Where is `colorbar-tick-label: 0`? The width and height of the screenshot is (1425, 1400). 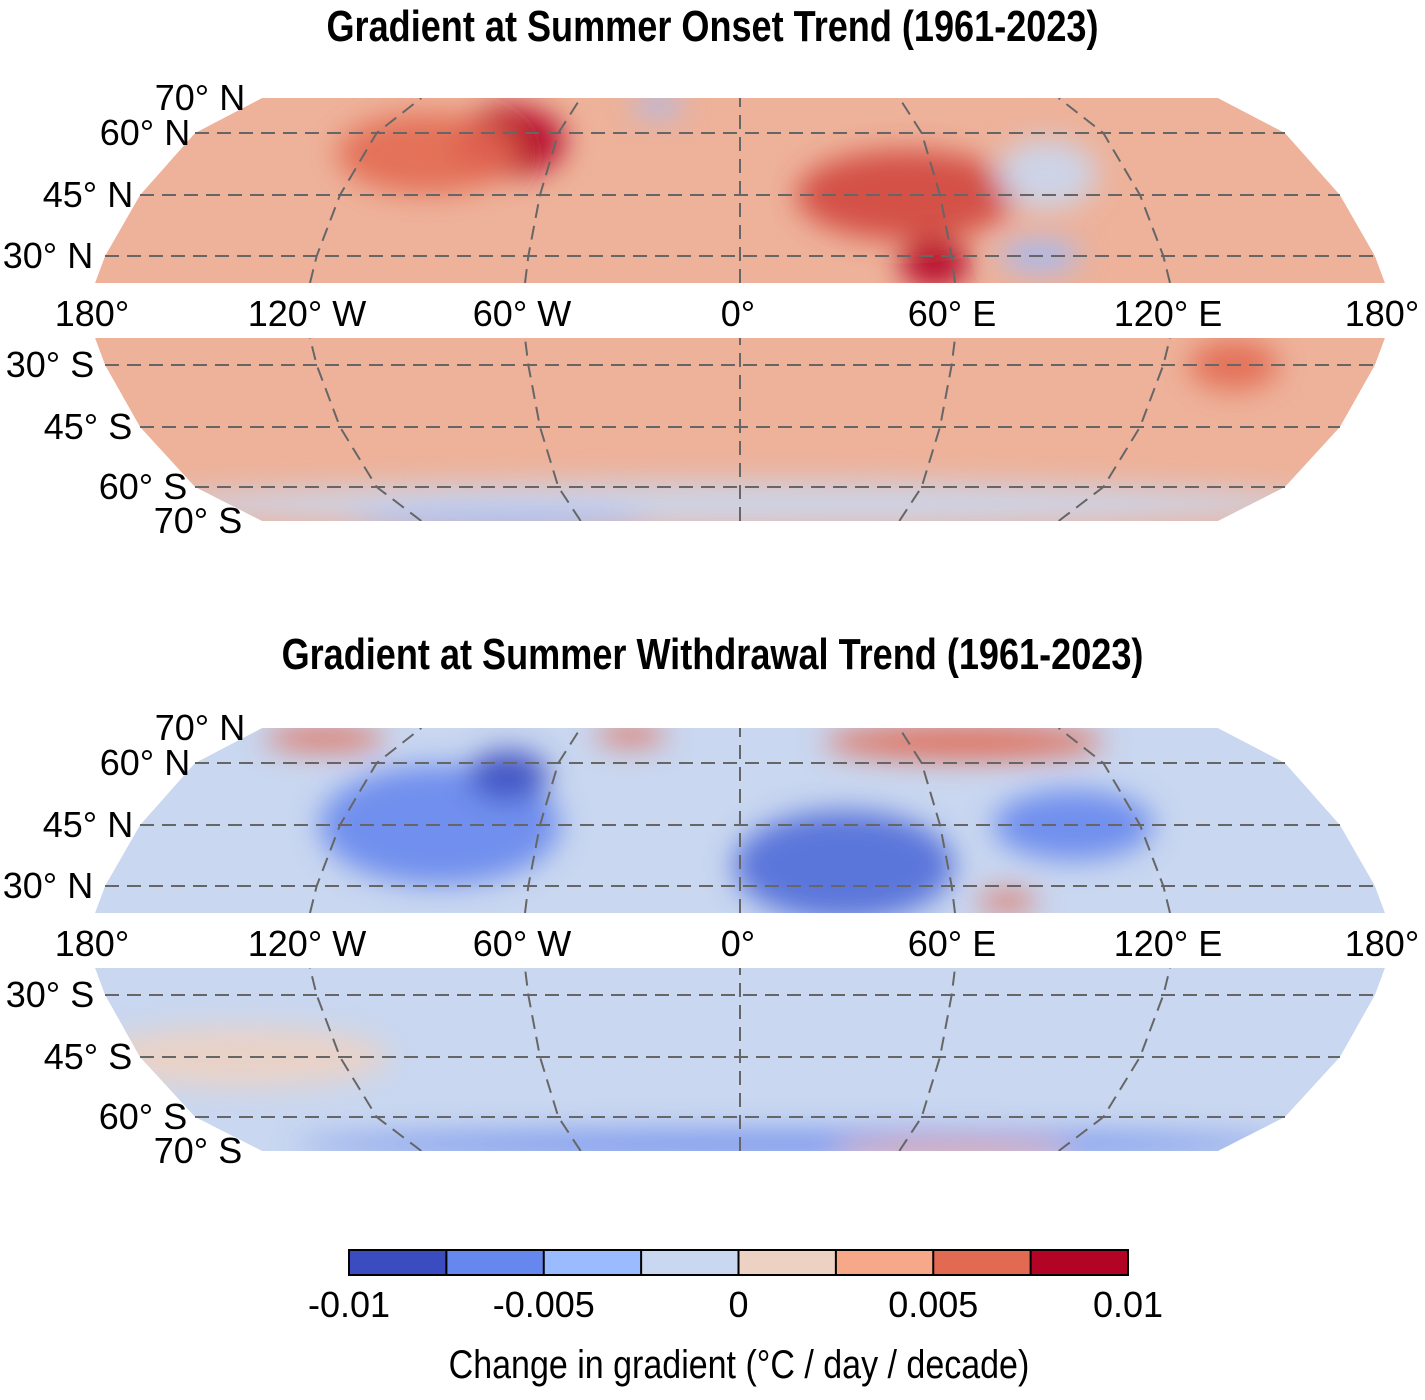
colorbar-tick-label: 0 is located at coordinates (738, 1304).